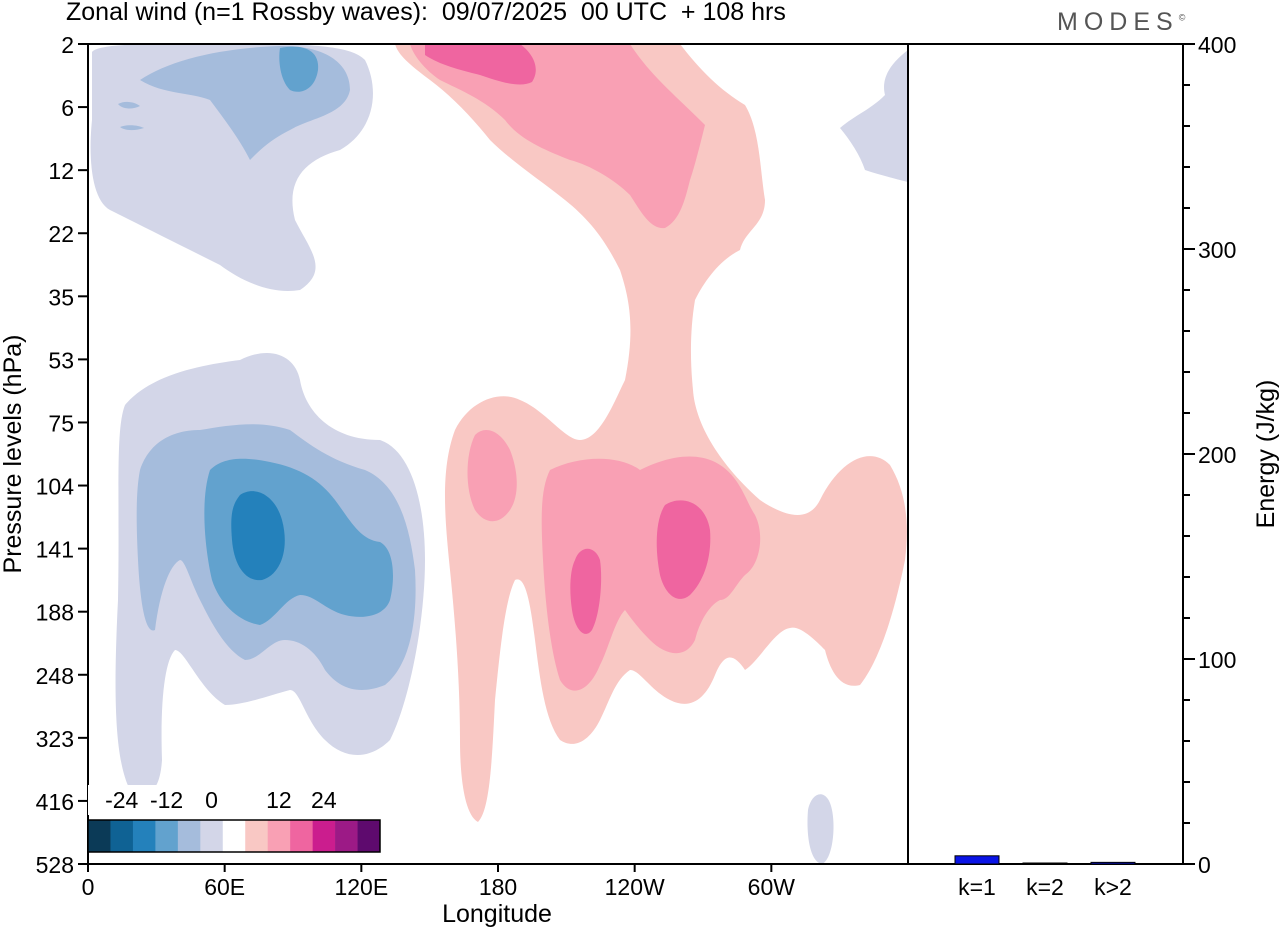  What do you see at coordinates (61, 360) in the screenshot?
I see `pressure-tick-label: 53` at bounding box center [61, 360].